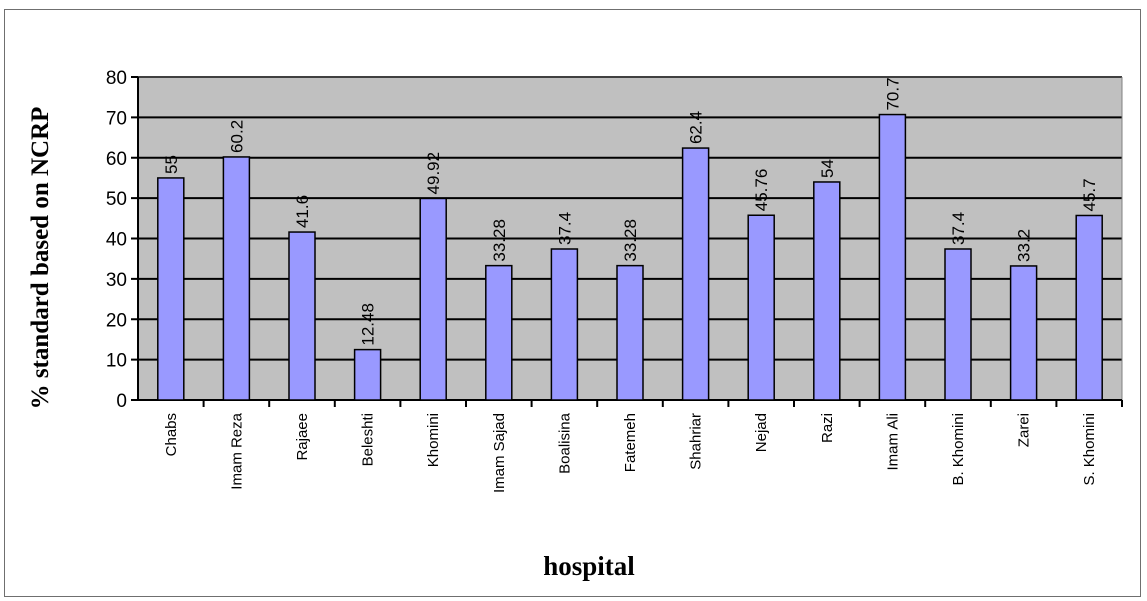  What do you see at coordinates (116, 361) in the screenshot?
I see `y-tick-label: 10` at bounding box center [116, 361].